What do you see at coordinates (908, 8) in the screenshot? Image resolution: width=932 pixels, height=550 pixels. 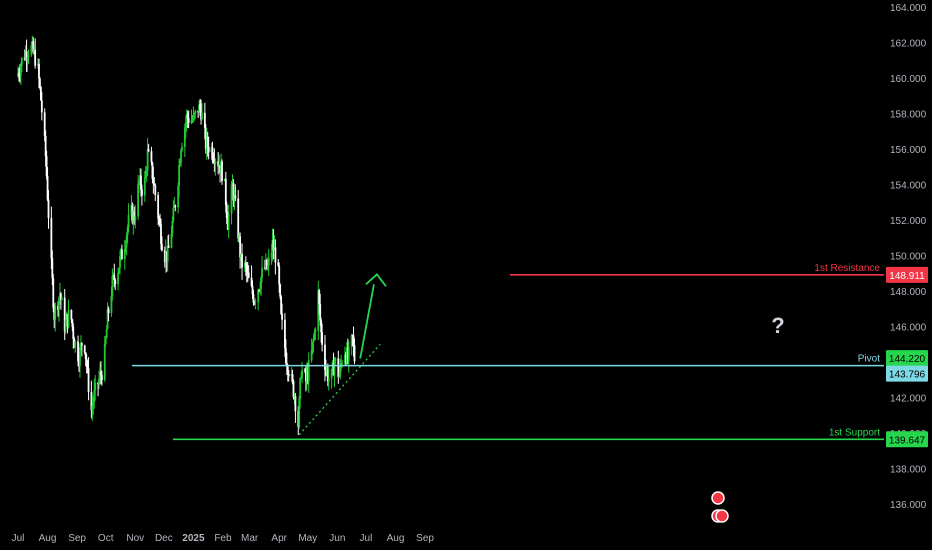 I see `y-tick-label: 164.000` at bounding box center [908, 8].